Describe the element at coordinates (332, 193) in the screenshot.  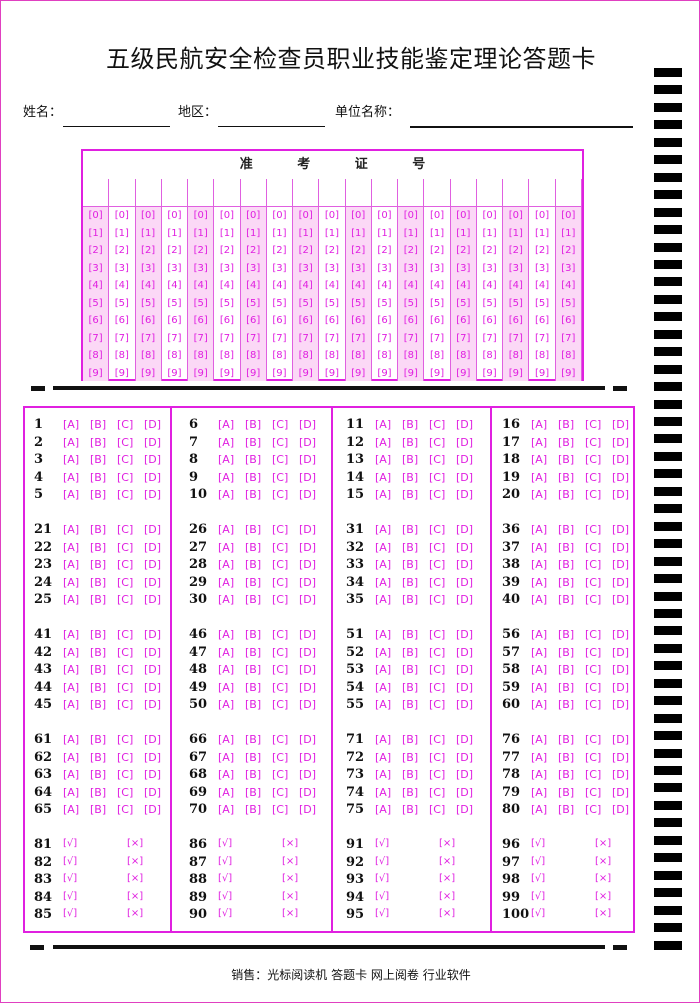
I see `id-digit-box` at that location.